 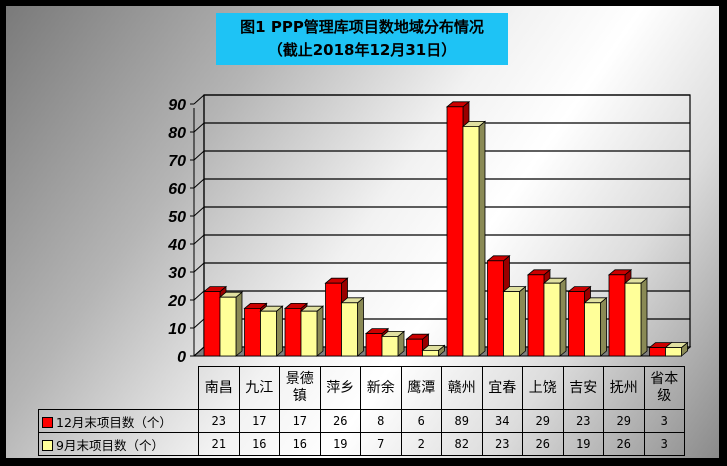 I want to click on category-header: 赣州, so click(x=462, y=388).